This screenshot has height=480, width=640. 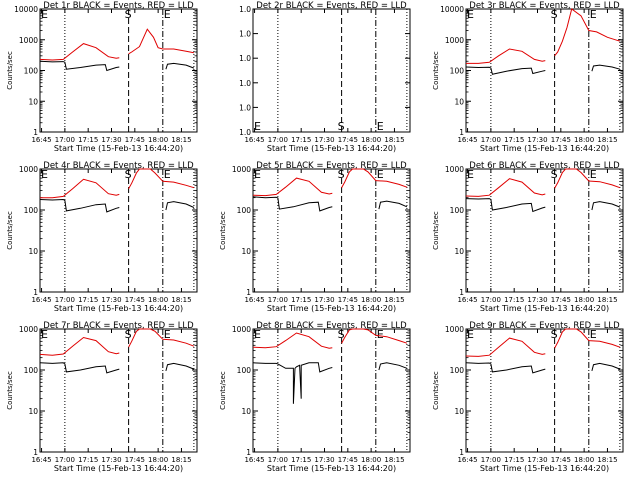 What do you see at coordinates (118, 326) in the screenshot?
I see `panel-title: Det 7r BLACK = Events, RED = LLD` at bounding box center [118, 326].